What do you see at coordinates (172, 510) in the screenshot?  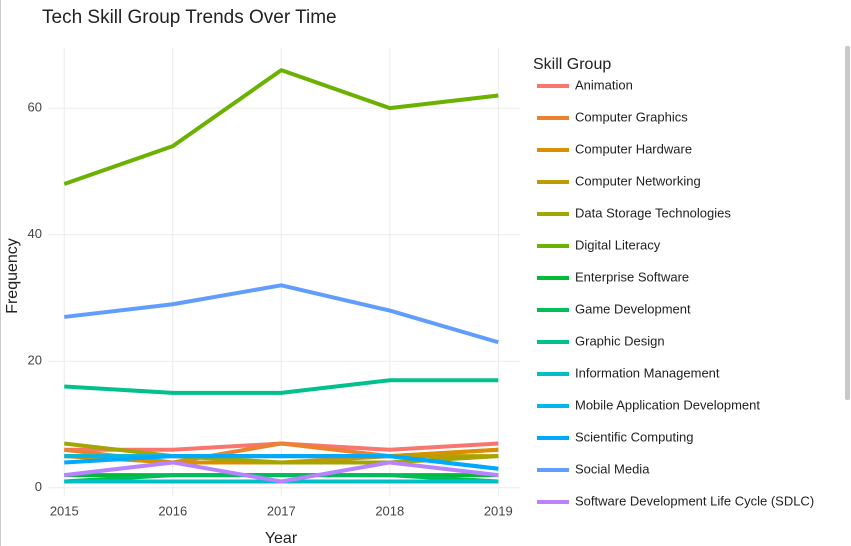 I see `x-tick-label: 2016` at bounding box center [172, 510].